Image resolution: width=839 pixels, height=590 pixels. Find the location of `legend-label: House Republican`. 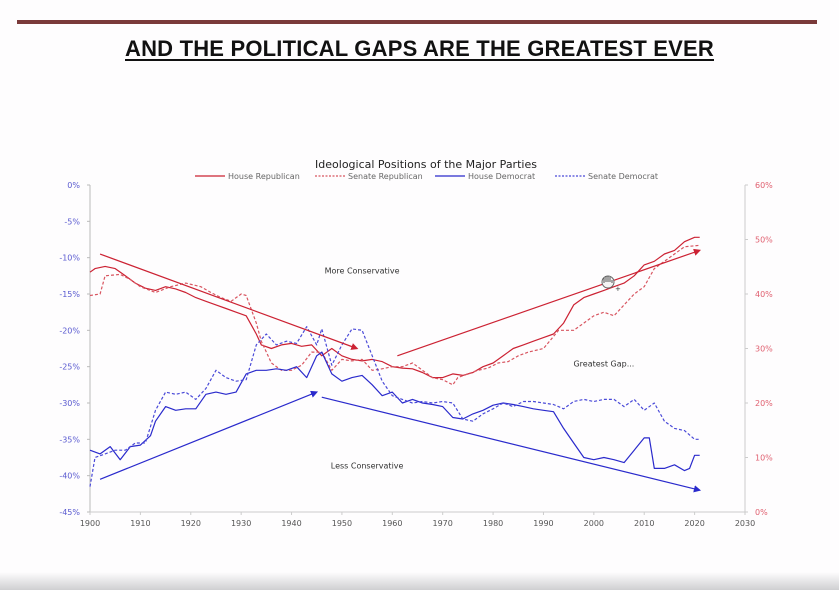

legend-label: House Republican is located at coordinates (264, 176).